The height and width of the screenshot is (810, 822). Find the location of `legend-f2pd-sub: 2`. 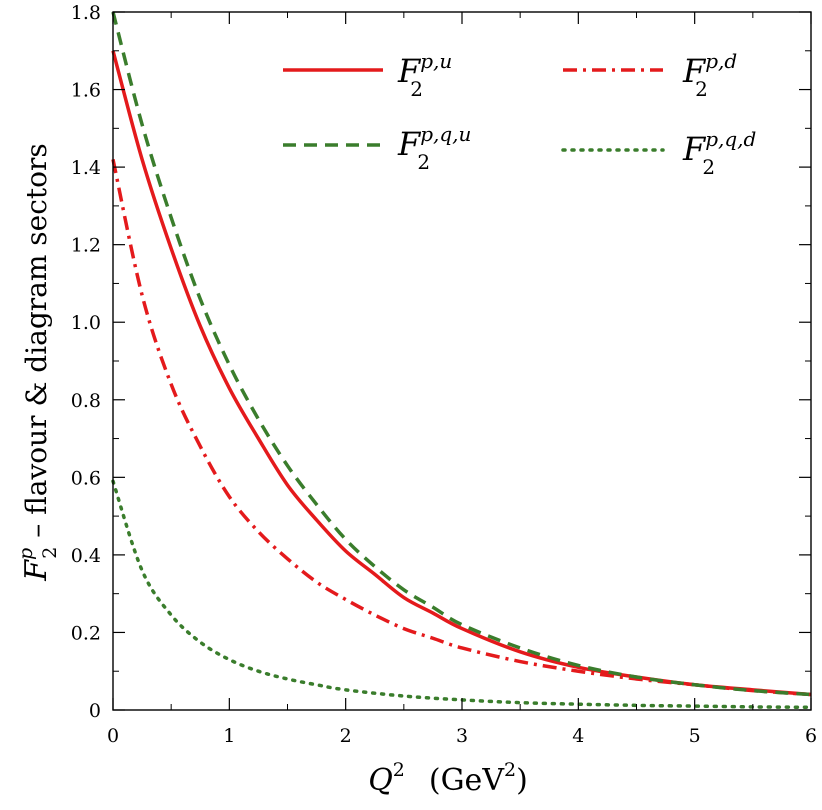

legend-f2pd-sub: 2 is located at coordinates (701, 89).